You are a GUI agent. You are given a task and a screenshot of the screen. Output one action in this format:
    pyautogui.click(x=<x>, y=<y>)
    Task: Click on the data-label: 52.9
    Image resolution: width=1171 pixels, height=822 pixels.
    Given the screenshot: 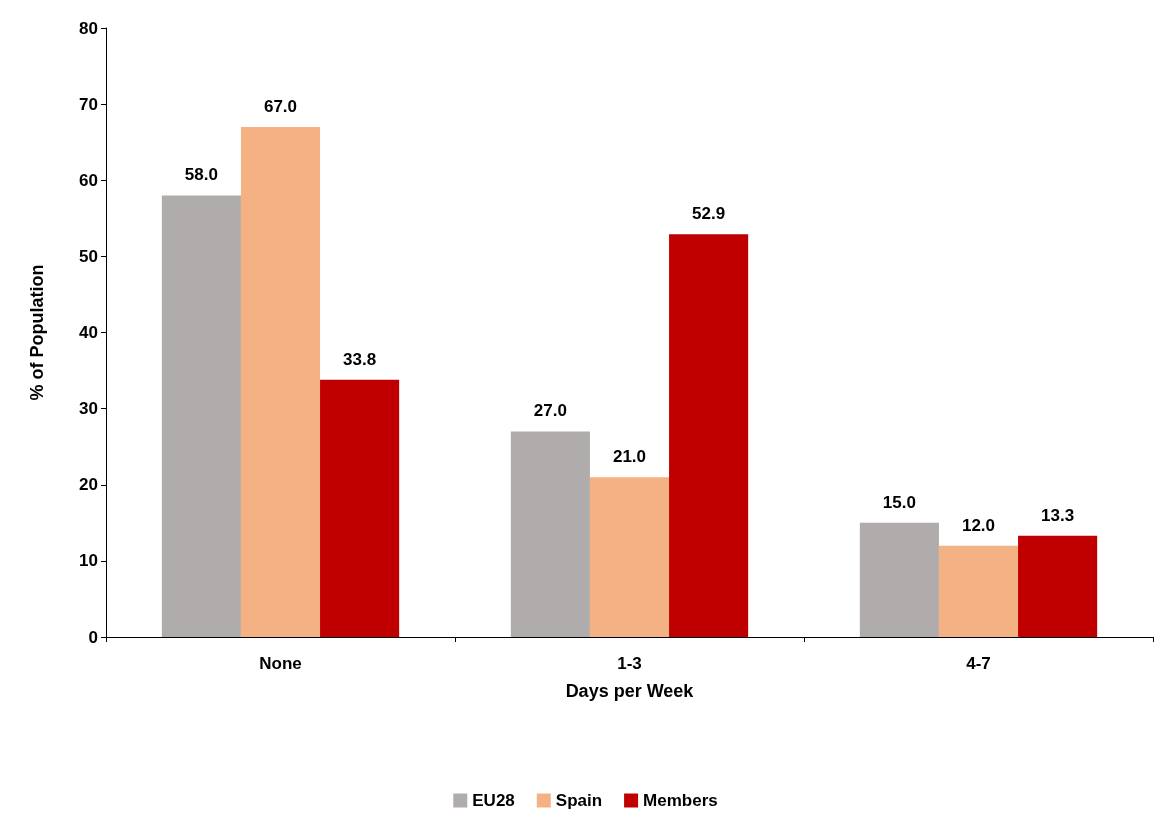 What is the action you would take?
    pyautogui.click(x=709, y=214)
    